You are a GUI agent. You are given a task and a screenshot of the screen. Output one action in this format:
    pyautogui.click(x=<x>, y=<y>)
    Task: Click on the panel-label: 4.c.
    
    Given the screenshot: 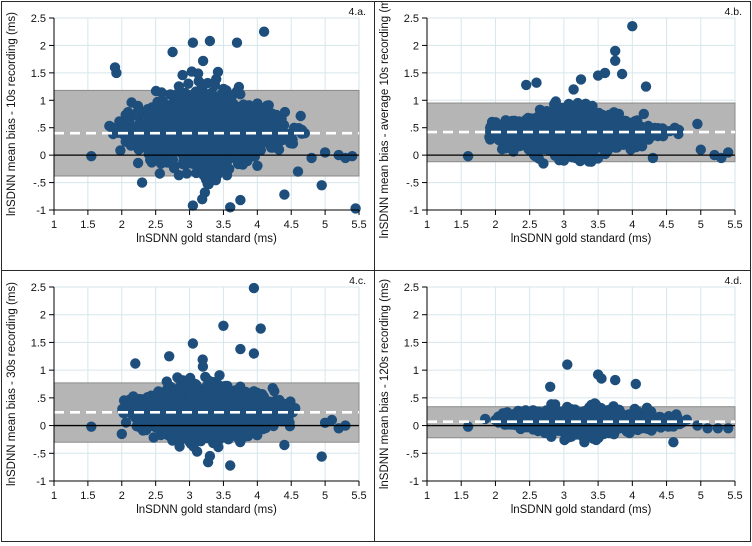 What is the action you would take?
    pyautogui.click(x=357, y=281)
    